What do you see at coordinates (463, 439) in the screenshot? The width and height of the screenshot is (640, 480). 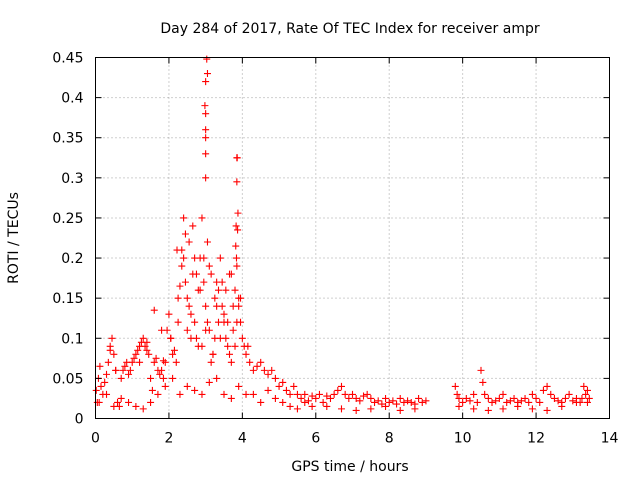 I see `x-tick-label: 10` at bounding box center [463, 439].